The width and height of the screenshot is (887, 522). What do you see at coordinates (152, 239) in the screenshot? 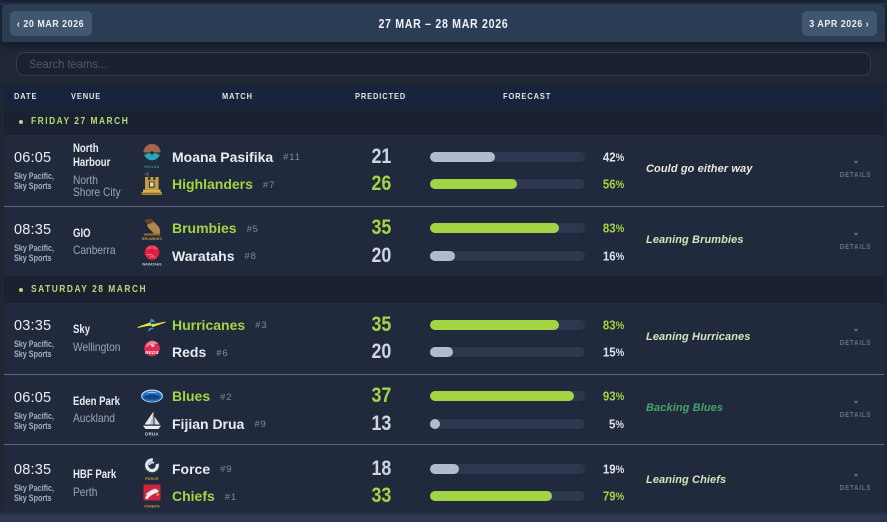
I see `svg-text: BRUMBIES` at bounding box center [152, 239].